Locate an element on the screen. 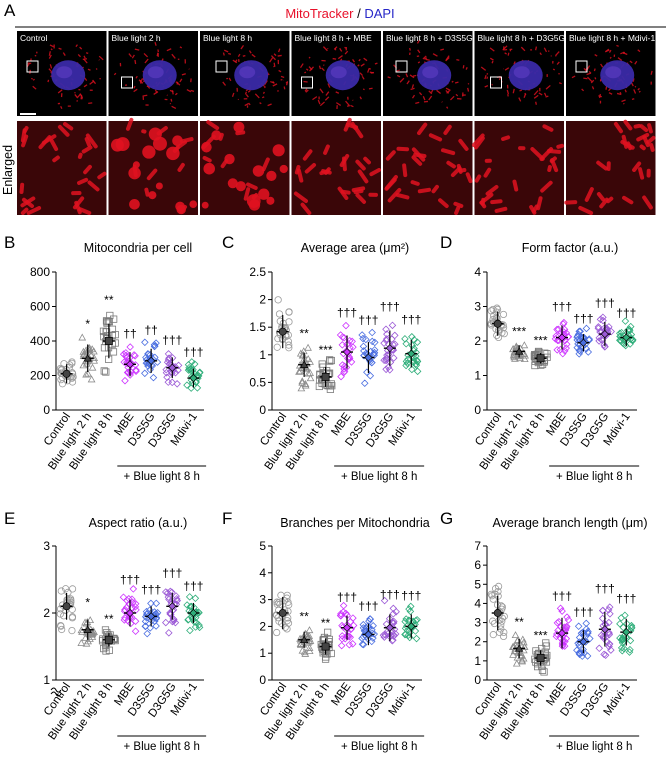 This screenshot has height=766, width=669. panel-letter: G is located at coordinates (446, 518).